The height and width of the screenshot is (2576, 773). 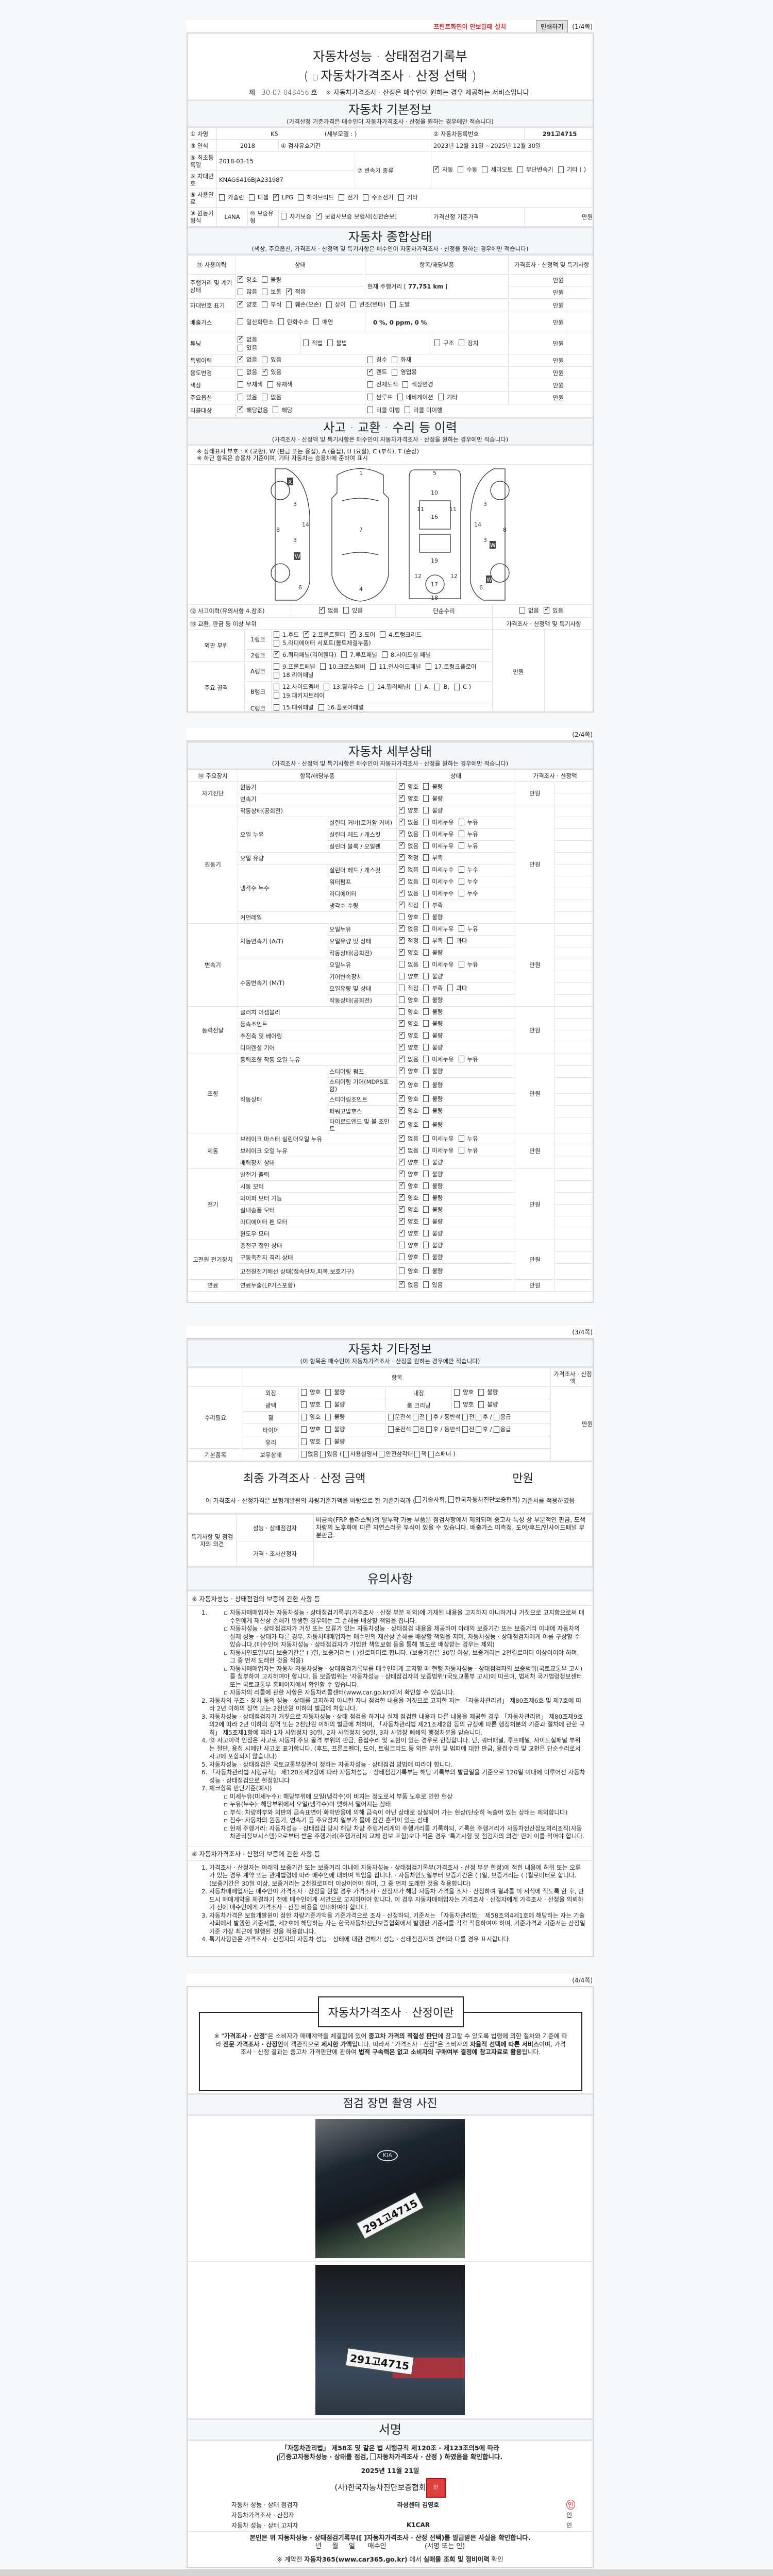 What do you see at coordinates (294, 666) in the screenshot?
I see `checkbox-option: 9.프론트패널` at bounding box center [294, 666].